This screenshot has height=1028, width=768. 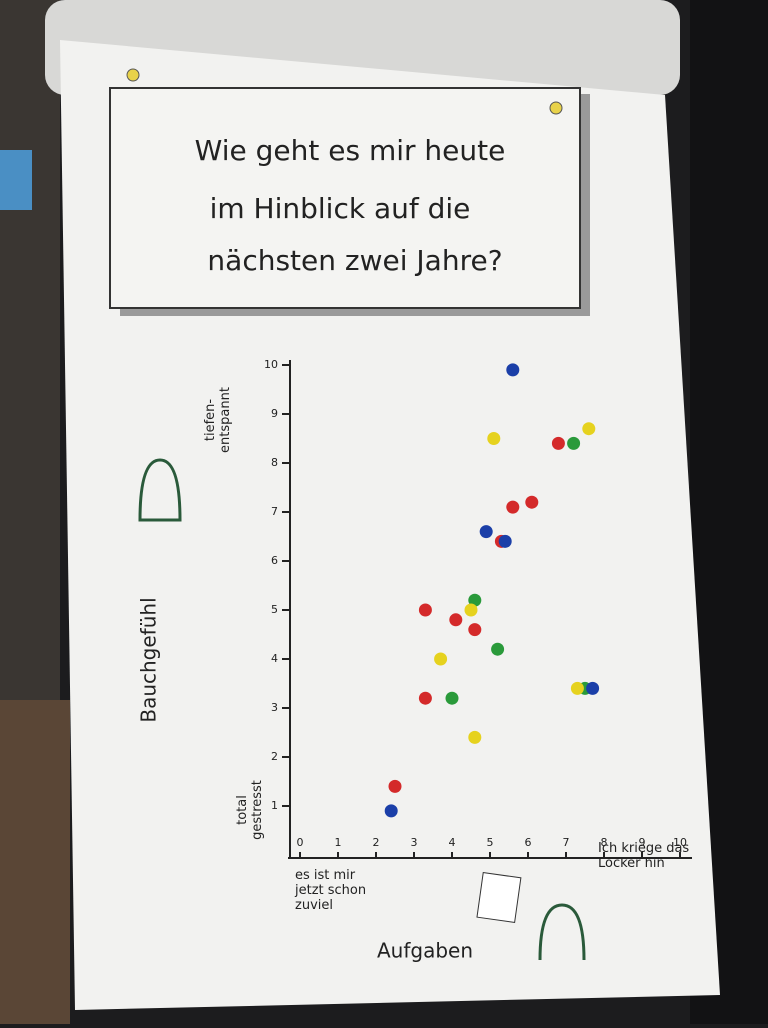 What do you see at coordinates (566, 842) in the screenshot?
I see `x-tick-label: 7` at bounding box center [566, 842].